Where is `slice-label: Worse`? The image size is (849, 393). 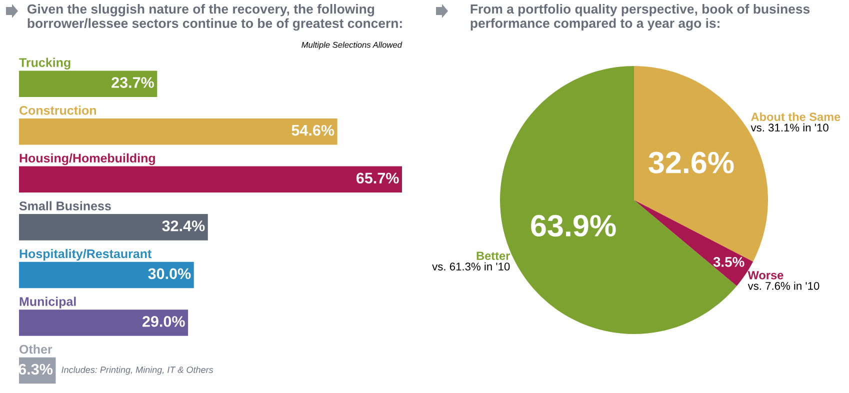 slice-label: Worse is located at coordinates (766, 275).